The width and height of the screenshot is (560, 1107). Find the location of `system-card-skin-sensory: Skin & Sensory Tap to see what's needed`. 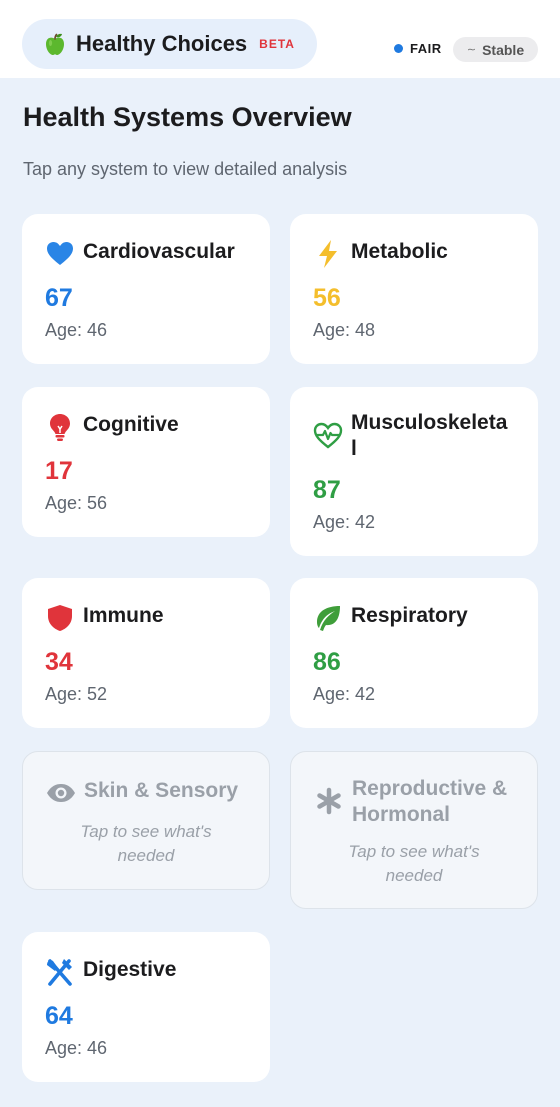

system-card-skin-sensory: Skin & Sensory Tap to see what's needed is located at coordinates (146, 820).